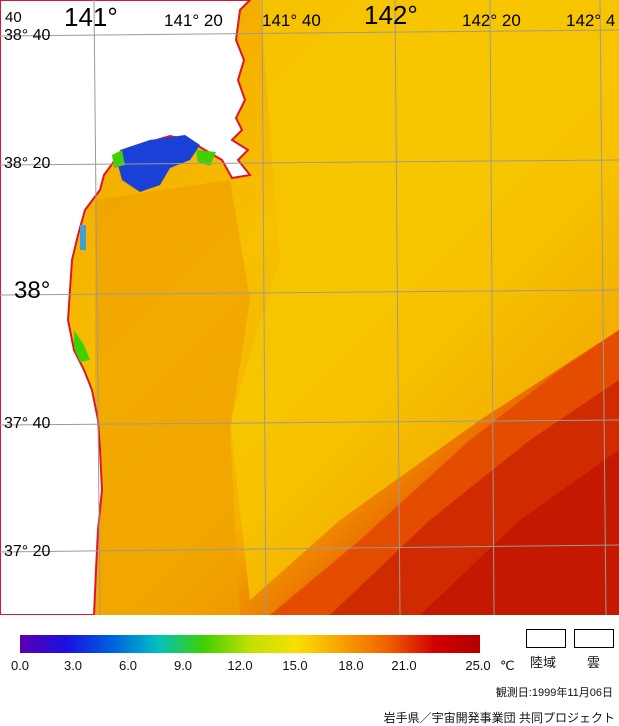  What do you see at coordinates (499, 718) in the screenshot?
I see `credit-line: 岩手県／宇宙開発事業団 共同プロジェクト` at bounding box center [499, 718].